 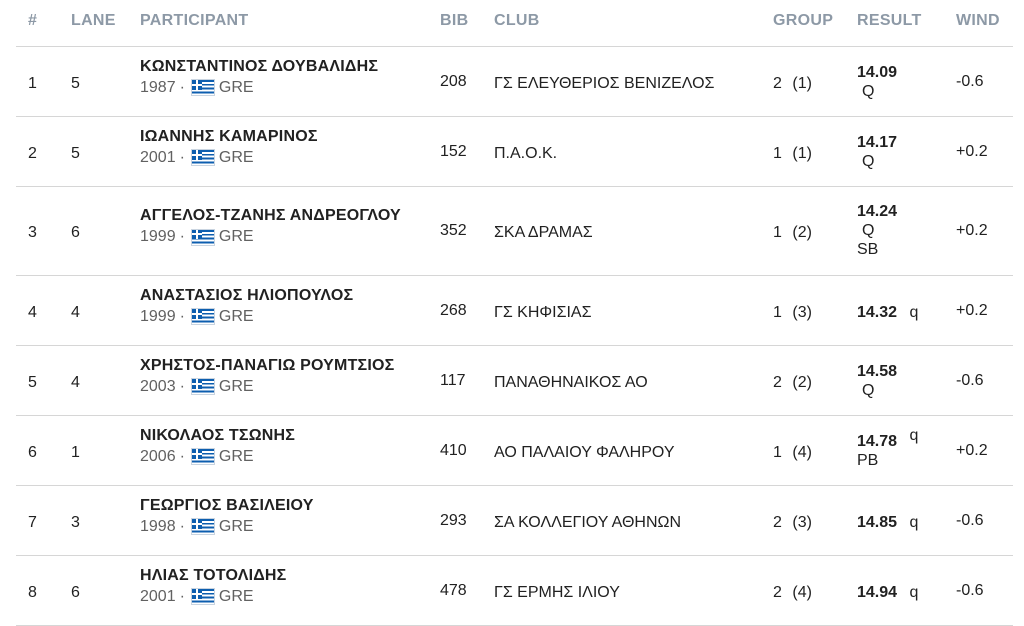 I want to click on participant-name: ΚΩΝΣΤΑΝΤΙΝΟΣ ΔΟΥΒΑΛΙΔΗΣ, so click(x=259, y=66).